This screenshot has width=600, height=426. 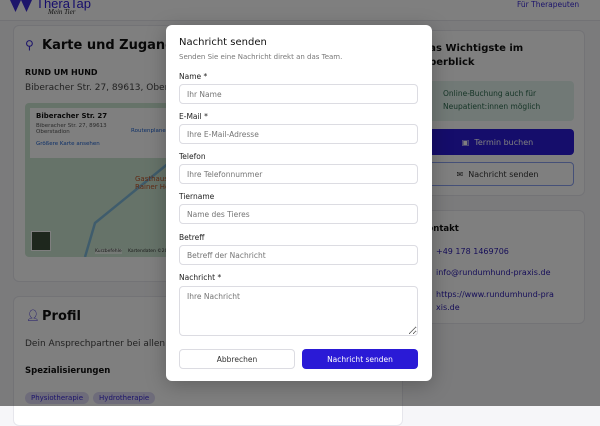 What do you see at coordinates (298, 94) in the screenshot?
I see `name-input` at bounding box center [298, 94].